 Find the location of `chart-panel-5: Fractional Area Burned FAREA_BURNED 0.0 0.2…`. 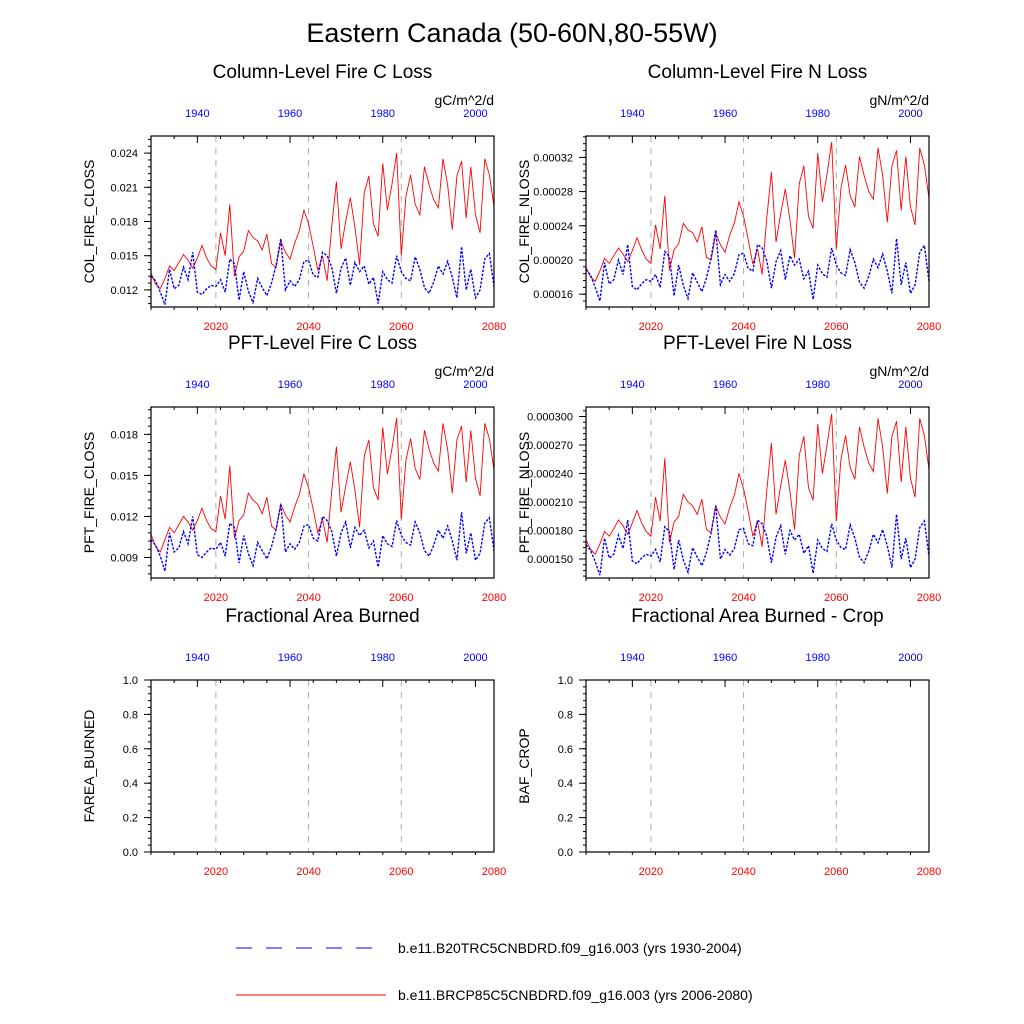

chart-panel-5: Fractional Area Burned FAREA_BURNED 0.0 0.2… is located at coordinates (293, 742).